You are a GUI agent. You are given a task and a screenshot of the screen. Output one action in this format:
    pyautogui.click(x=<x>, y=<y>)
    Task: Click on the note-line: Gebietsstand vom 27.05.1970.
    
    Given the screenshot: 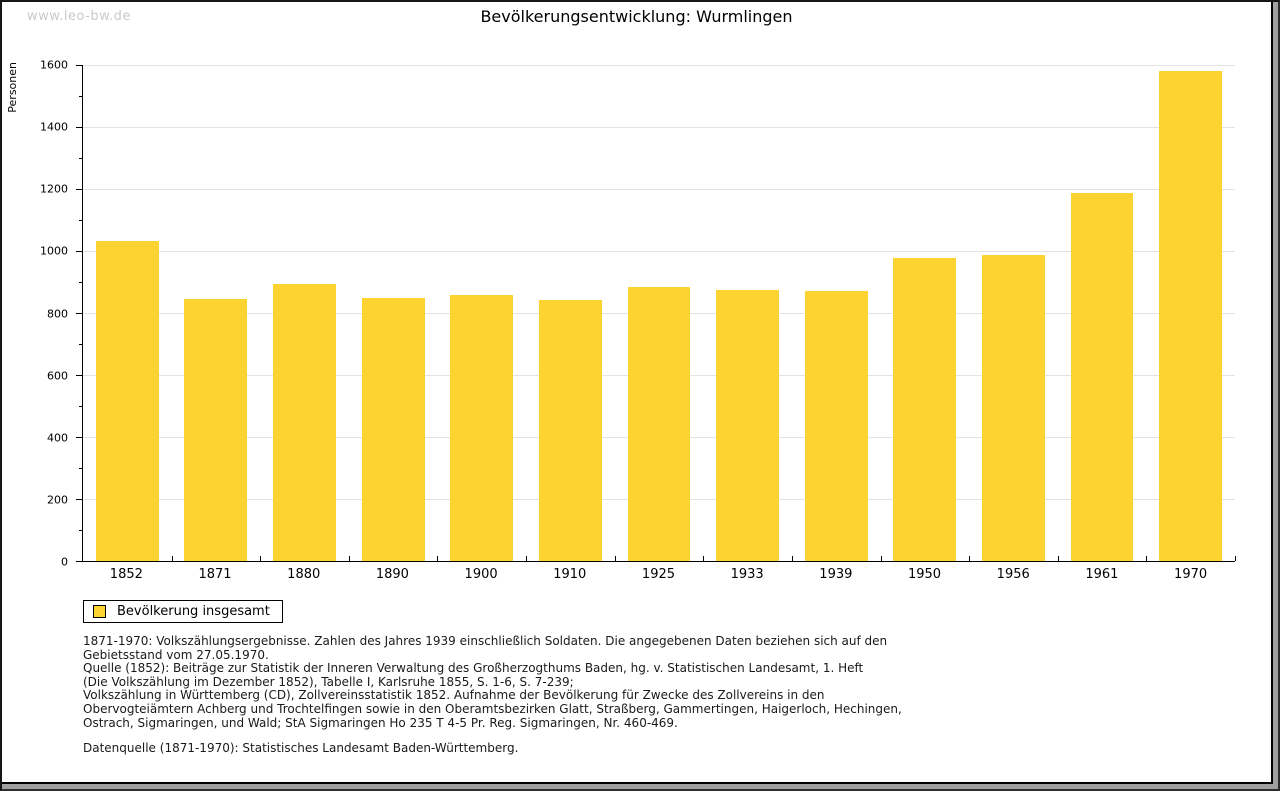 What is the action you would take?
    pyautogui.click(x=176, y=654)
    